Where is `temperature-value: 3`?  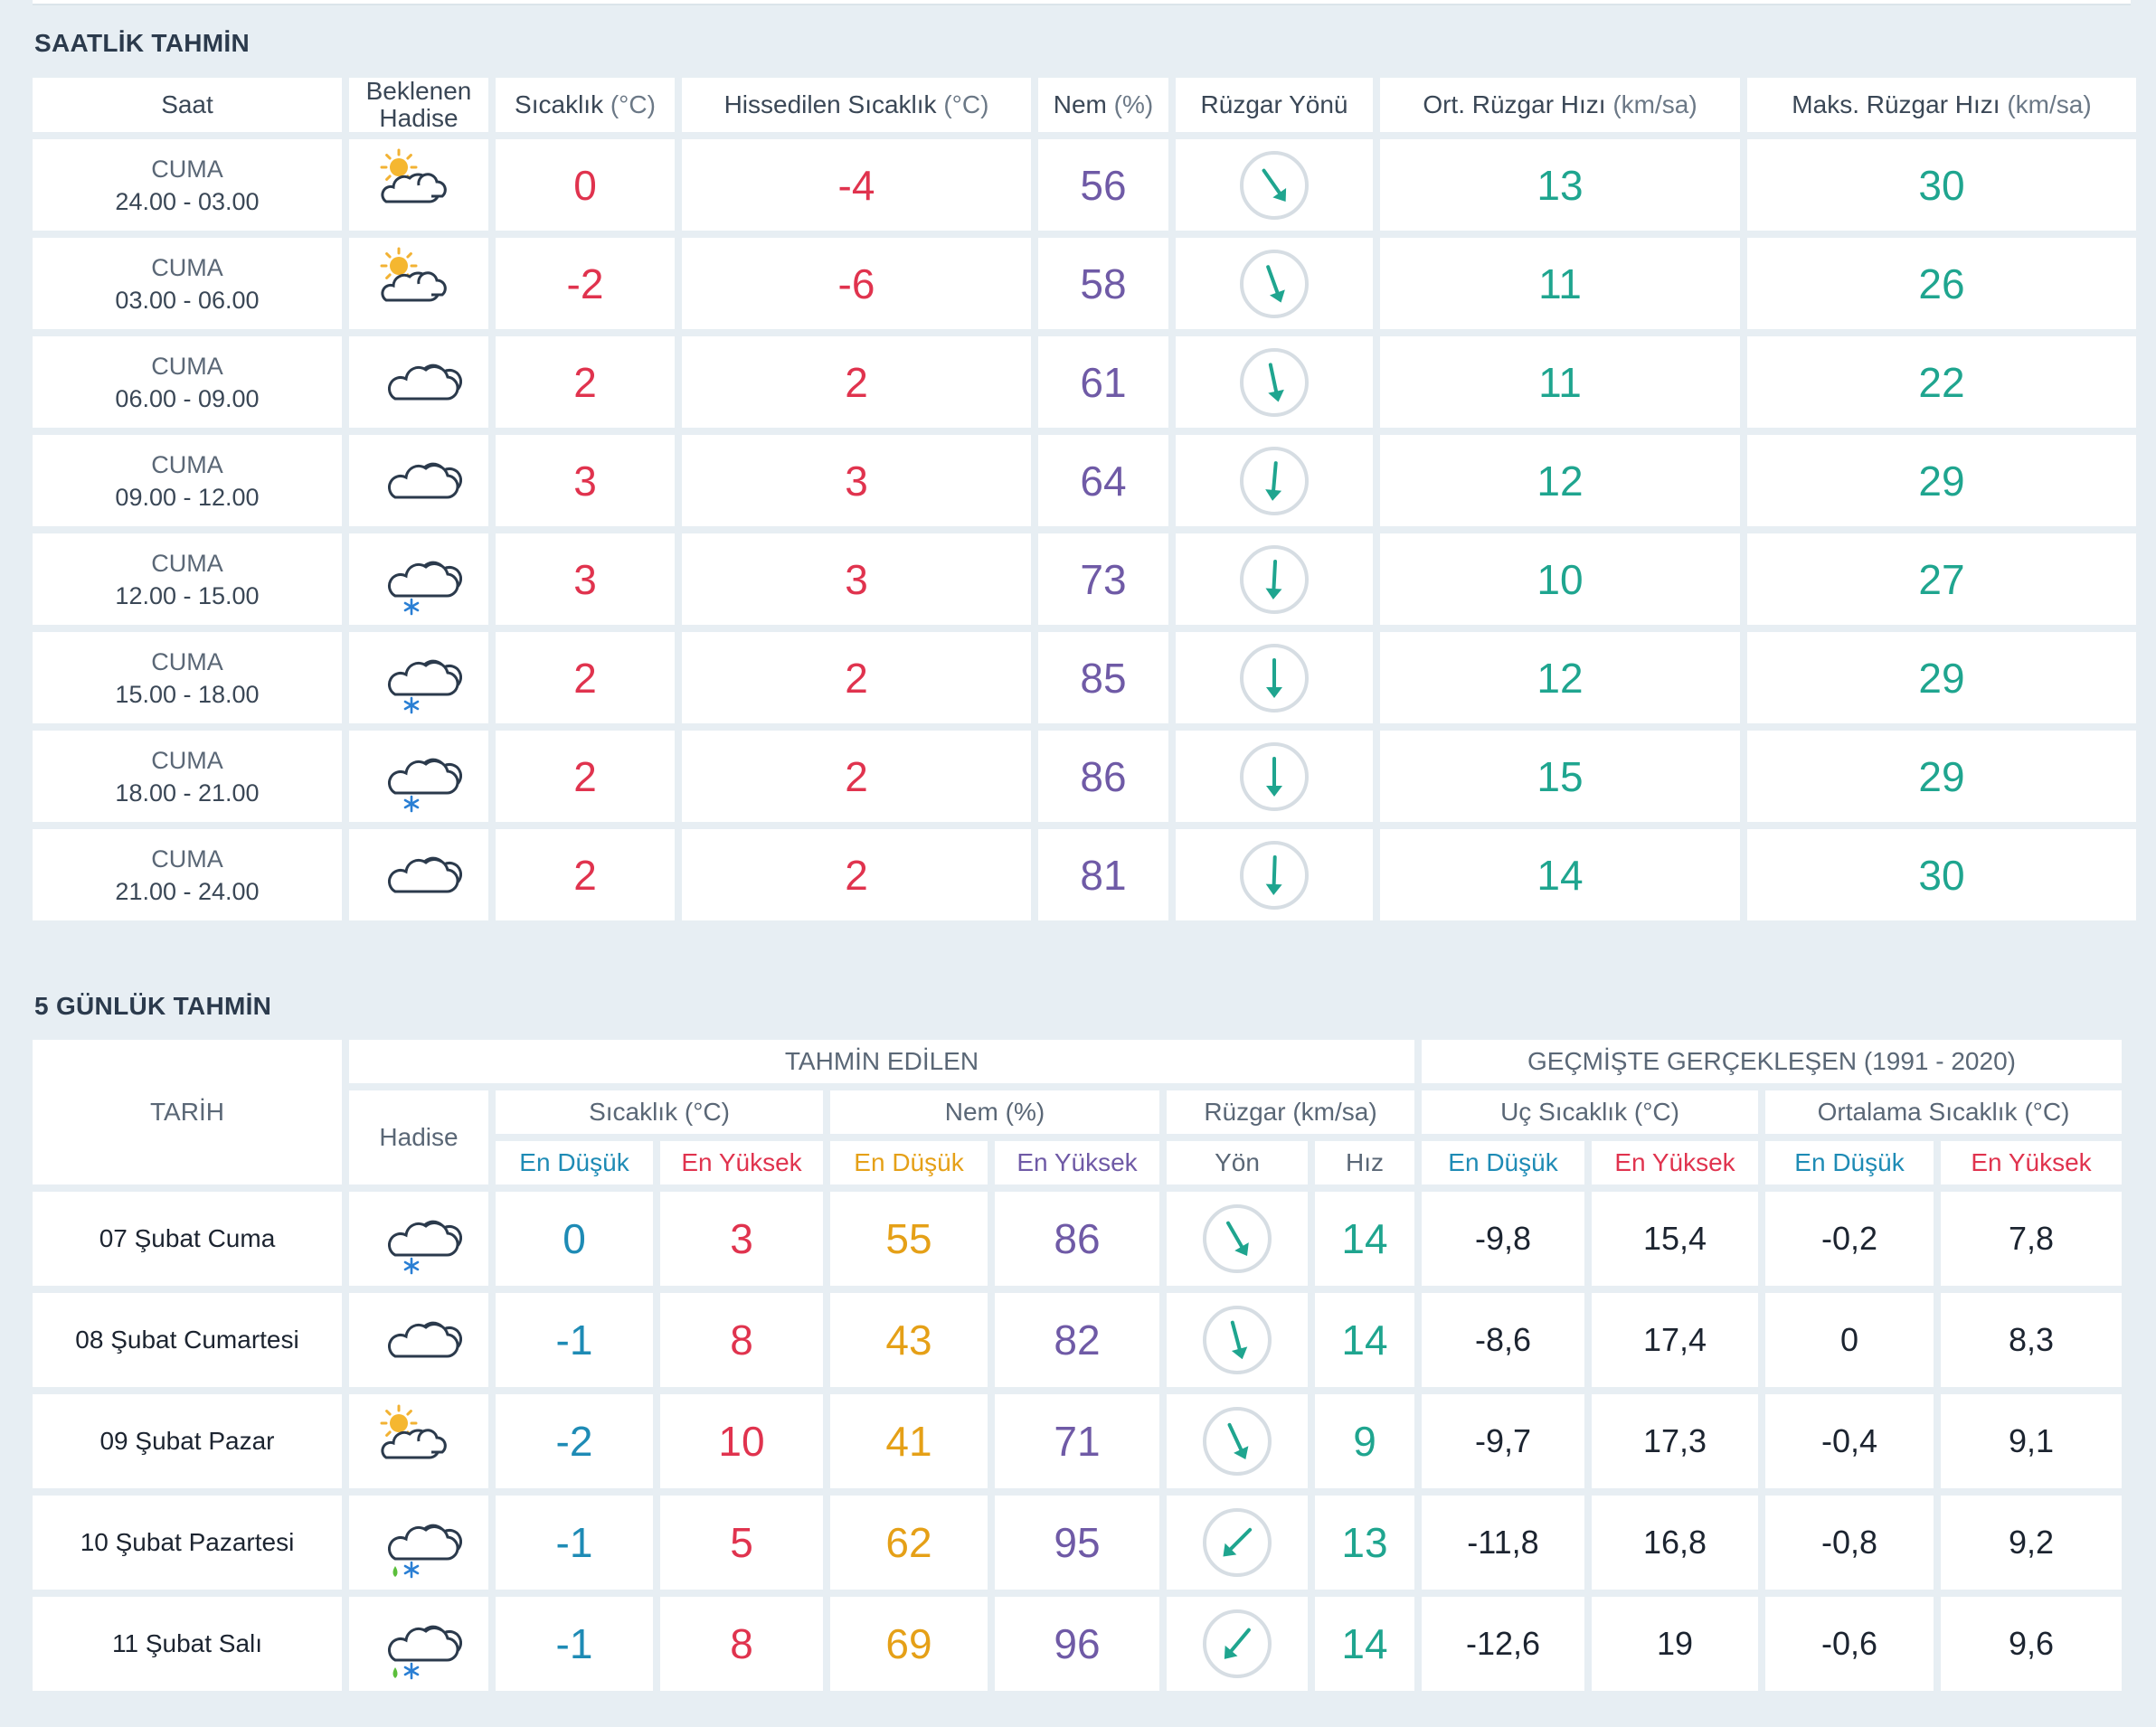 temperature-value: 3 is located at coordinates (585, 480).